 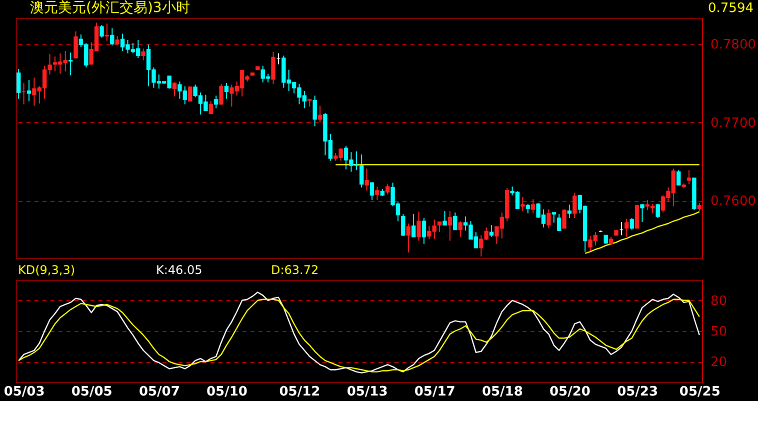 What do you see at coordinates (91, 392) in the screenshot?
I see `x-tick-label: 05/05` at bounding box center [91, 392].